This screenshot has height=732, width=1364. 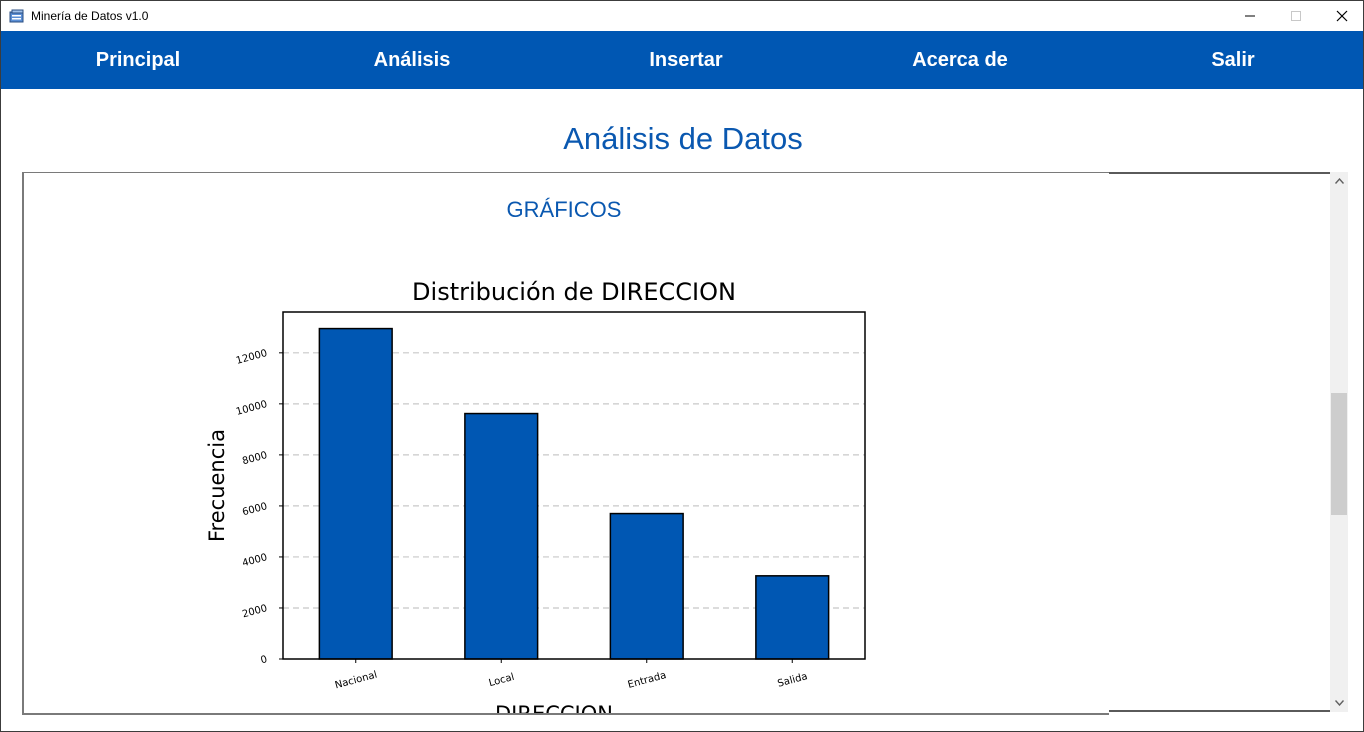 I want to click on close-icon, so click(x=1342, y=16).